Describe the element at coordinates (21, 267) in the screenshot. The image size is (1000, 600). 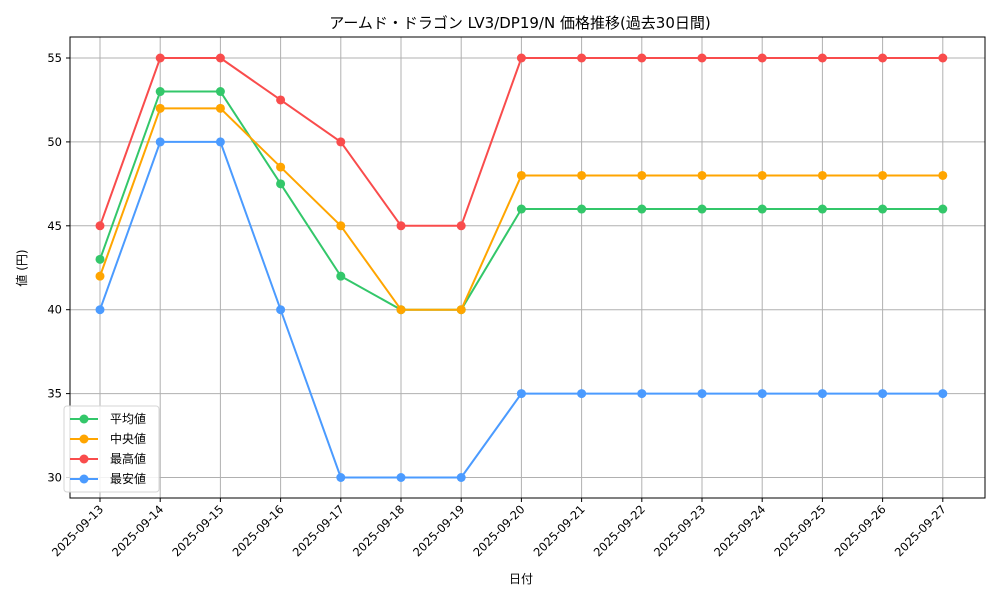
I see `y-axis-label: 値 (円)` at that location.